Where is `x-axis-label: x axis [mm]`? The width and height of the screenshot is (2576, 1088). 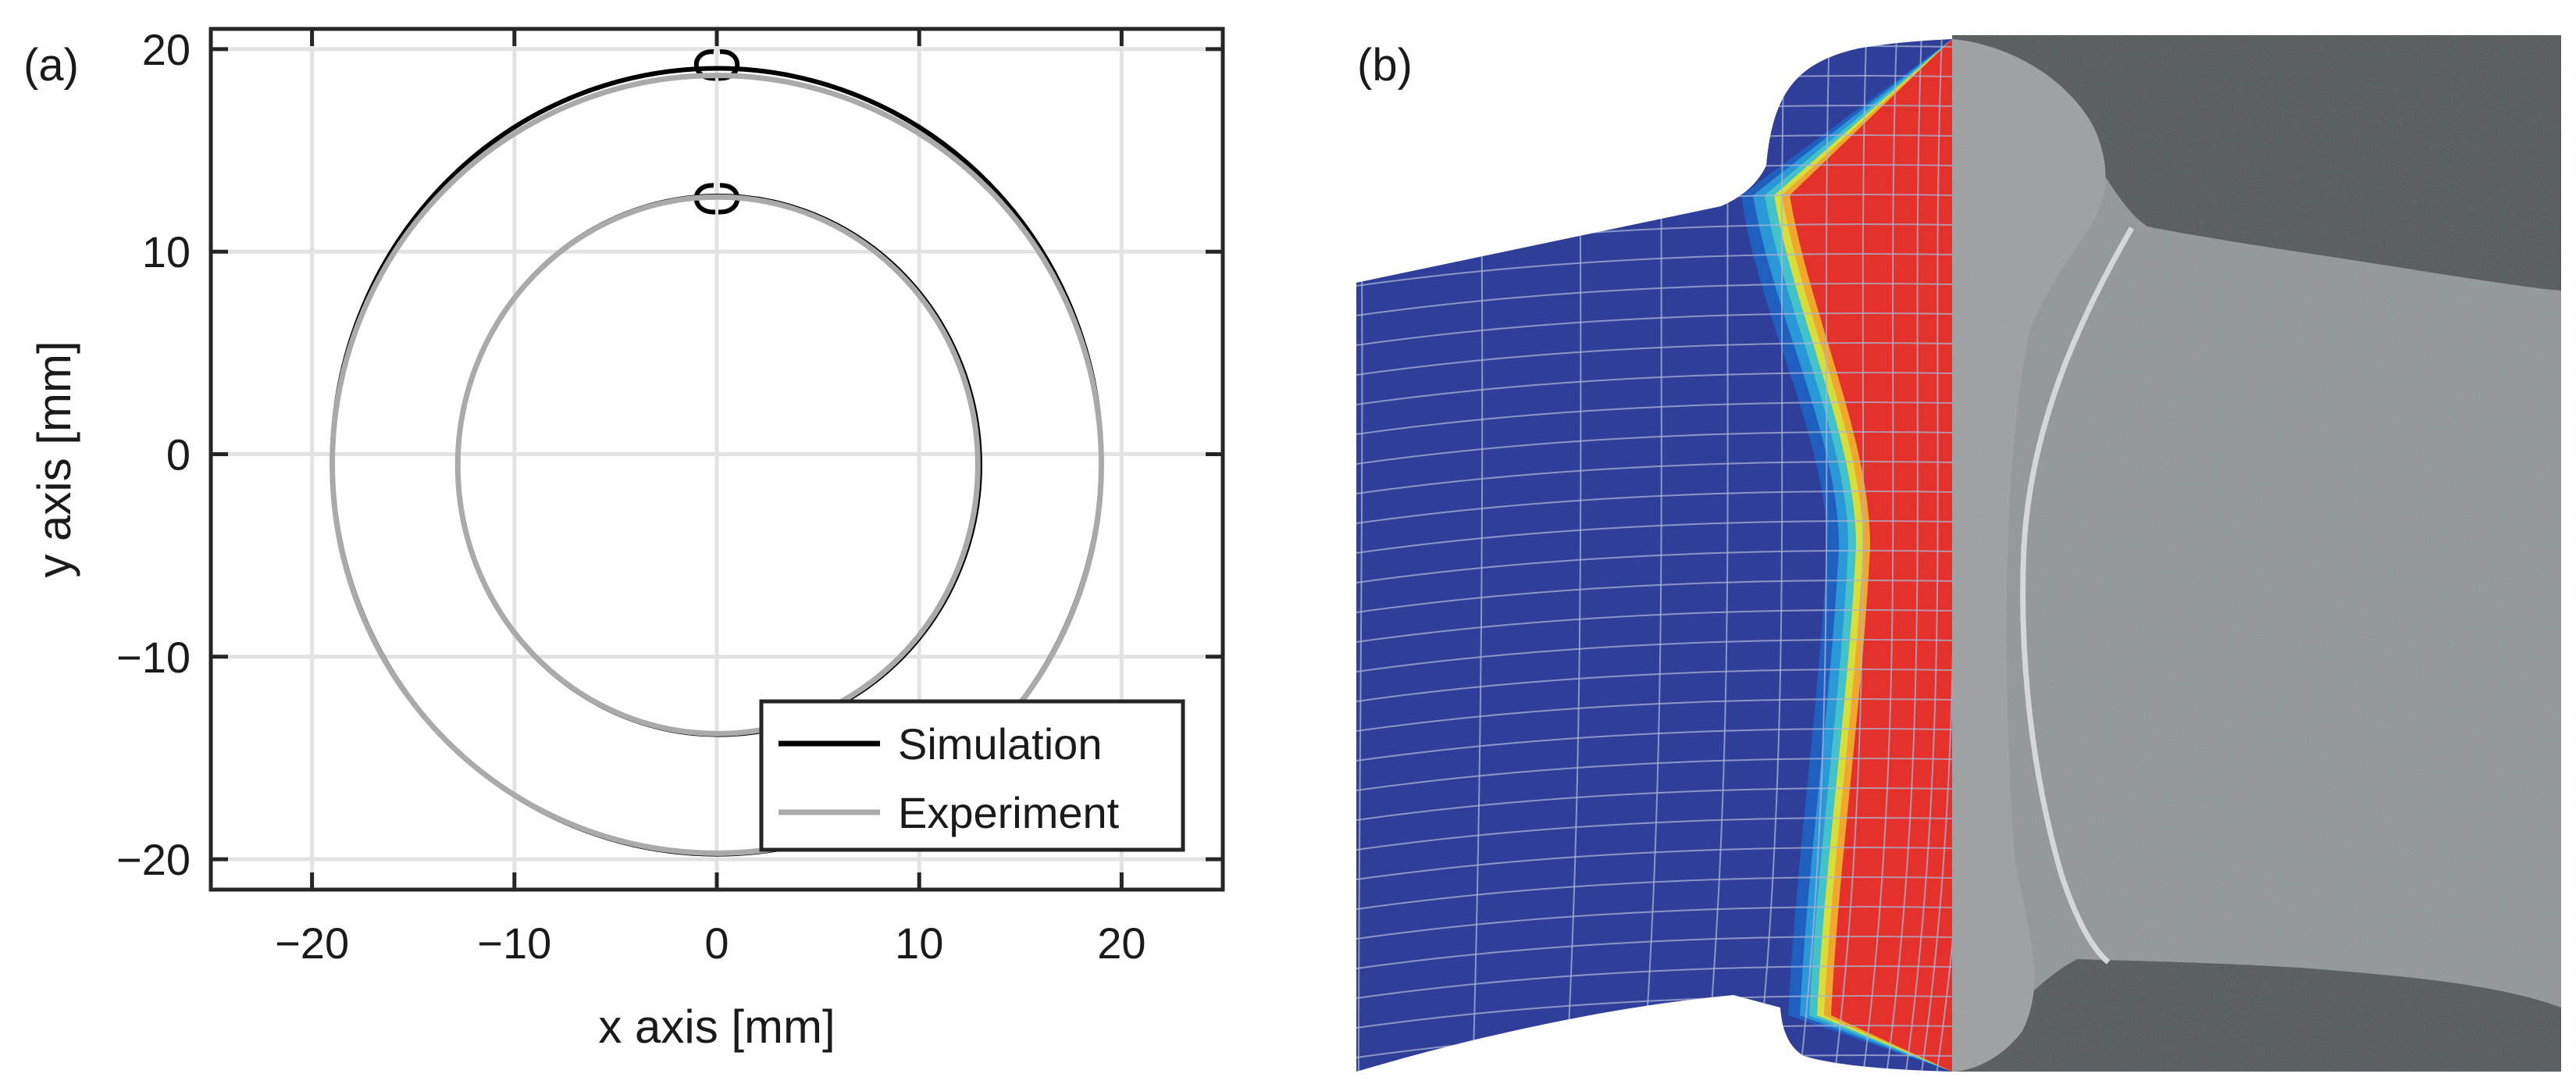
x-axis-label: x axis [mm] is located at coordinates (716, 1027).